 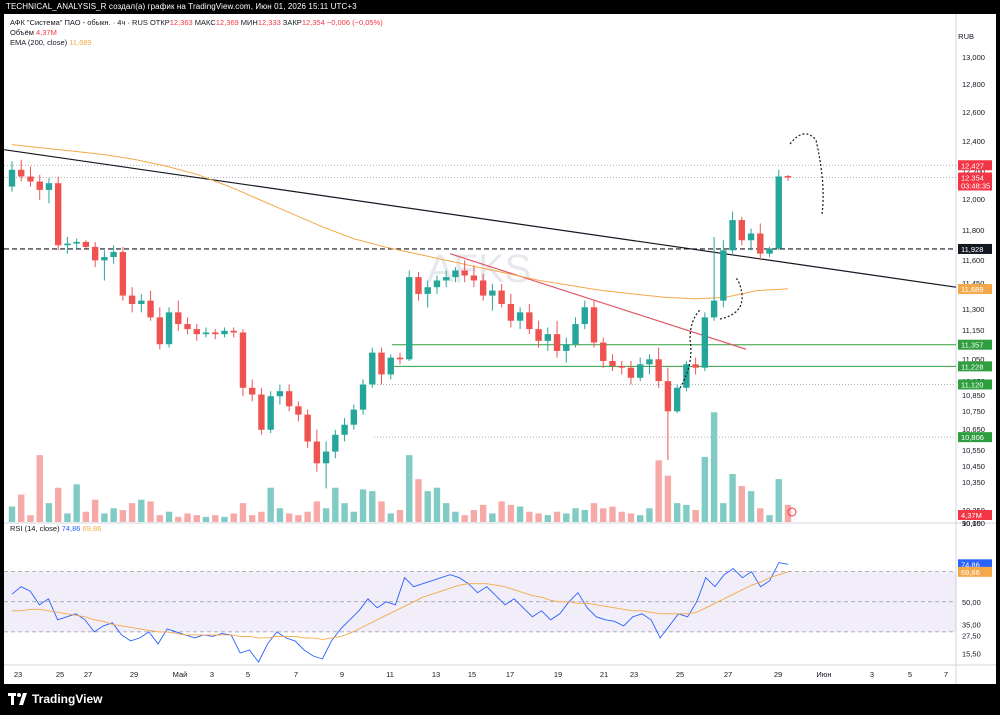 I want to click on price-axis-badge-text: 11,120, so click(x=972, y=384).